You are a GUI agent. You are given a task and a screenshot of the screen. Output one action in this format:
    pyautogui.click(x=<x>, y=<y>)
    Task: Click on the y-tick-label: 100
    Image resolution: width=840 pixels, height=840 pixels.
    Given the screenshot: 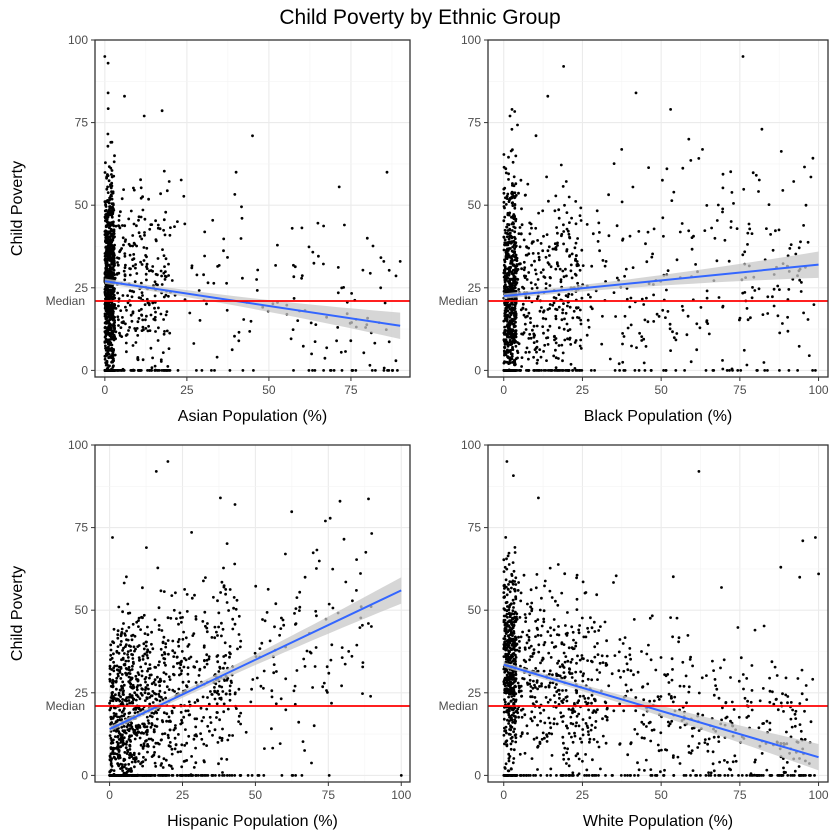 What is the action you would take?
    pyautogui.click(x=78, y=445)
    